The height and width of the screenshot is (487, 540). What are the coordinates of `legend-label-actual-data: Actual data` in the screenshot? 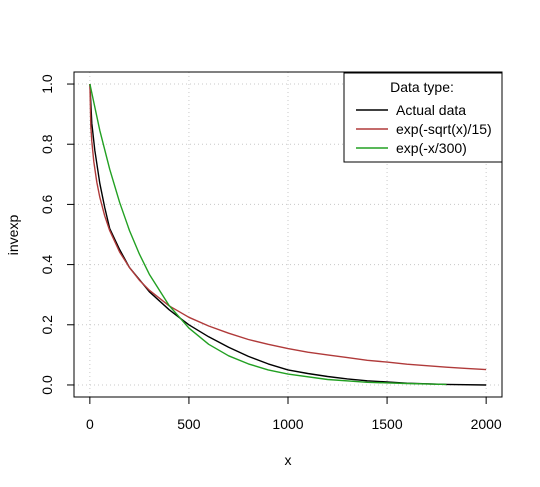 It's located at (431, 110).